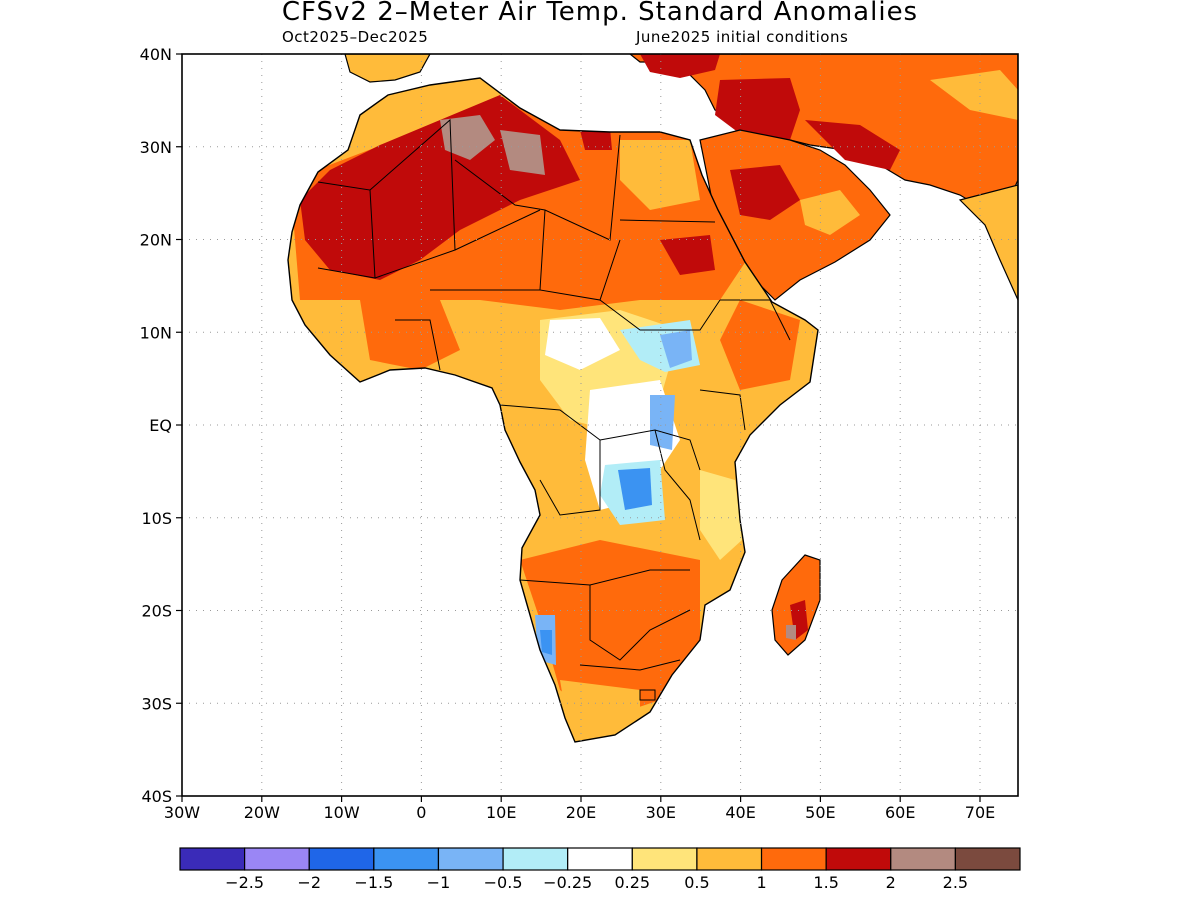  Describe the element at coordinates (825, 882) in the screenshot. I see `colorbar-label: 1.5` at that location.